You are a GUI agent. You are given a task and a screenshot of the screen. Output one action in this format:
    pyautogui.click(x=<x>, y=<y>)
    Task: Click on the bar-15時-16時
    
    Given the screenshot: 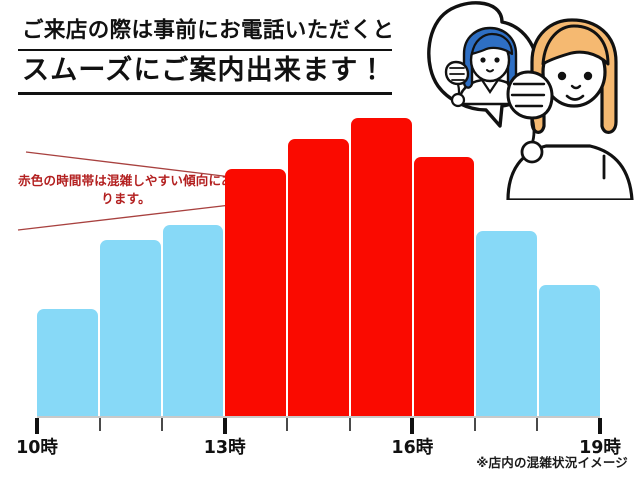 What is the action you would take?
    pyautogui.click(x=381, y=267)
    